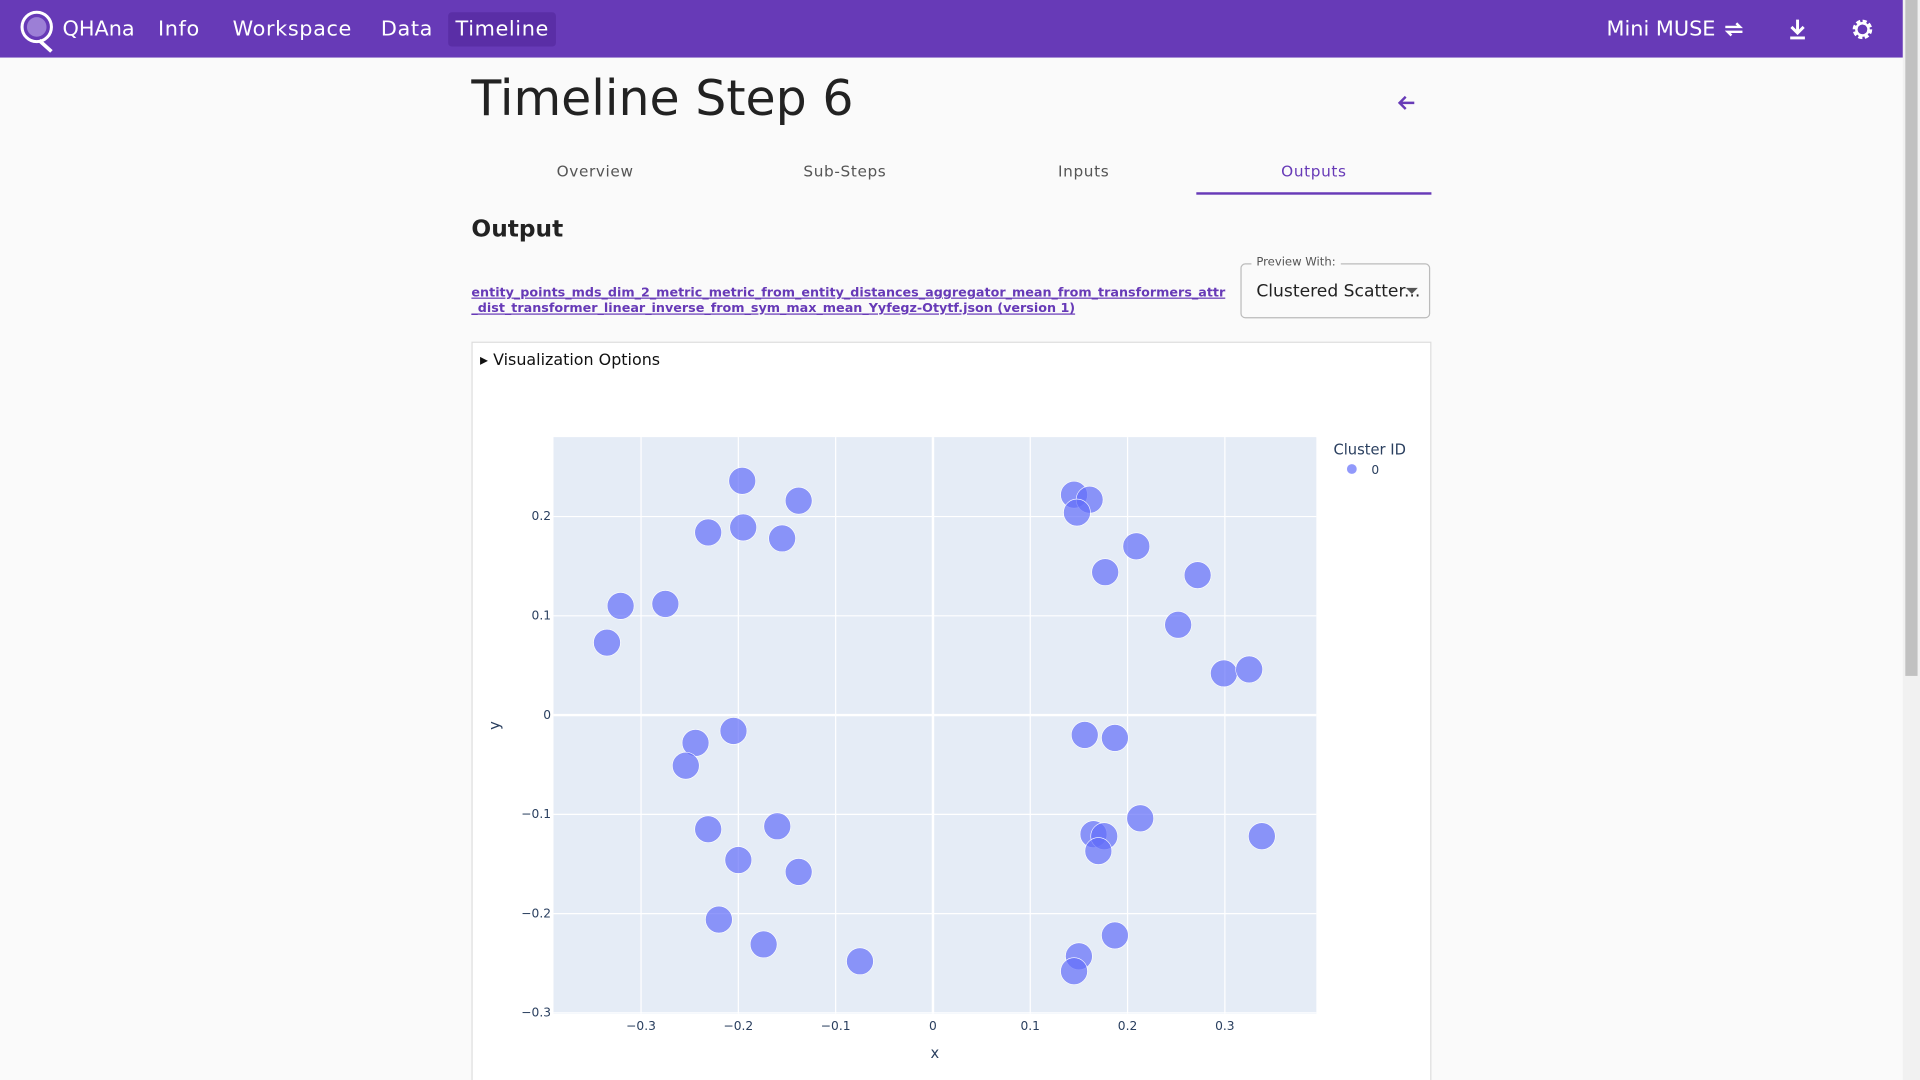 This screenshot has height=1080, width=1920. I want to click on options-summary-text: Visualization Options, so click(577, 360).